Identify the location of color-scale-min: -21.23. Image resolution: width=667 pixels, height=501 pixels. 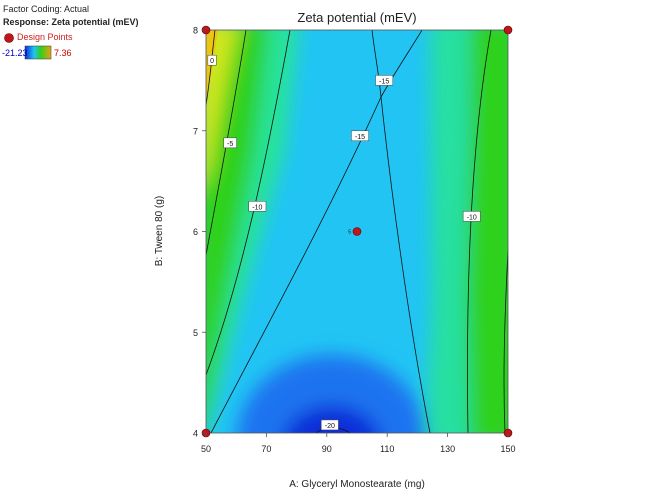
(15, 53).